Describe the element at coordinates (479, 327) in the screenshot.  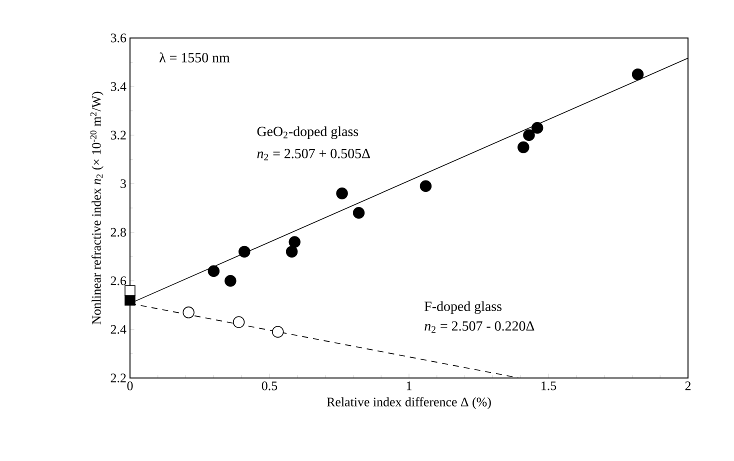
I see `annotation: n$_{2}$ = 2.507 - 0.220Δ` at that location.